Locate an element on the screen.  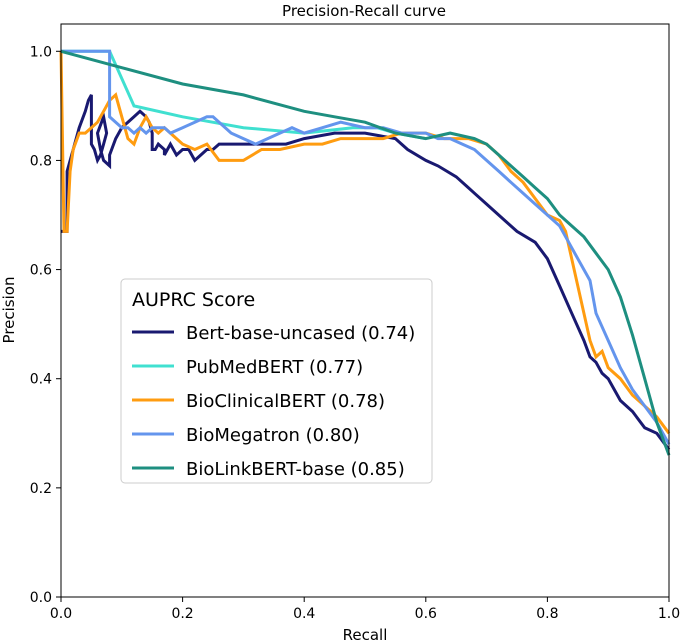
y-axis-label: Precision is located at coordinates (9, 310).